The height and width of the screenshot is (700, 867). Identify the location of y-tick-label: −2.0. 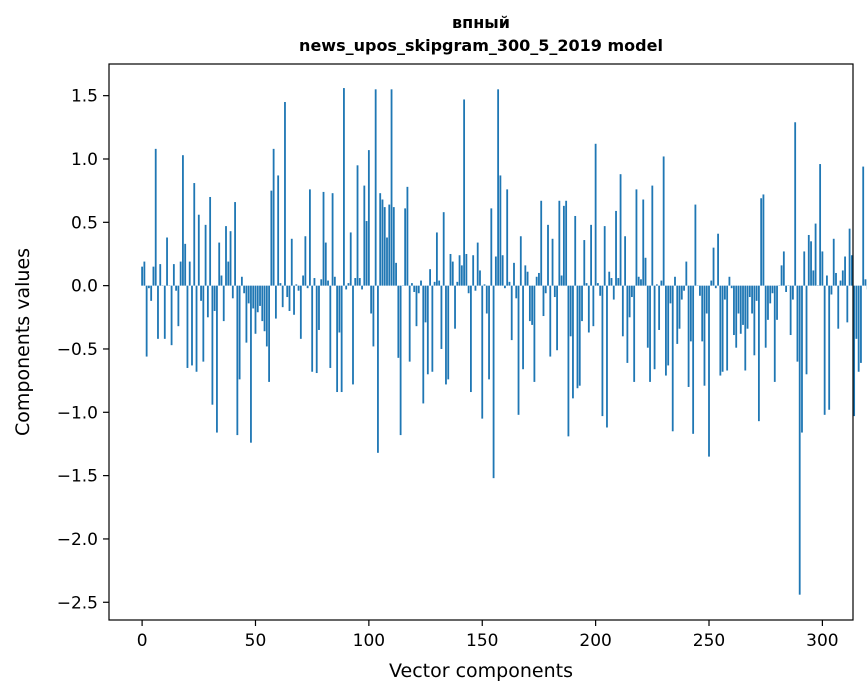
(77, 540).